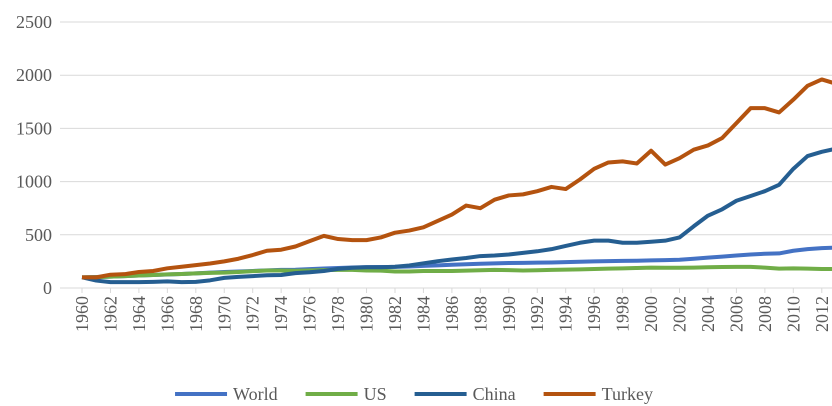  What do you see at coordinates (423, 314) in the screenshot?
I see `x-tick-label: 1984` at bounding box center [423, 314].